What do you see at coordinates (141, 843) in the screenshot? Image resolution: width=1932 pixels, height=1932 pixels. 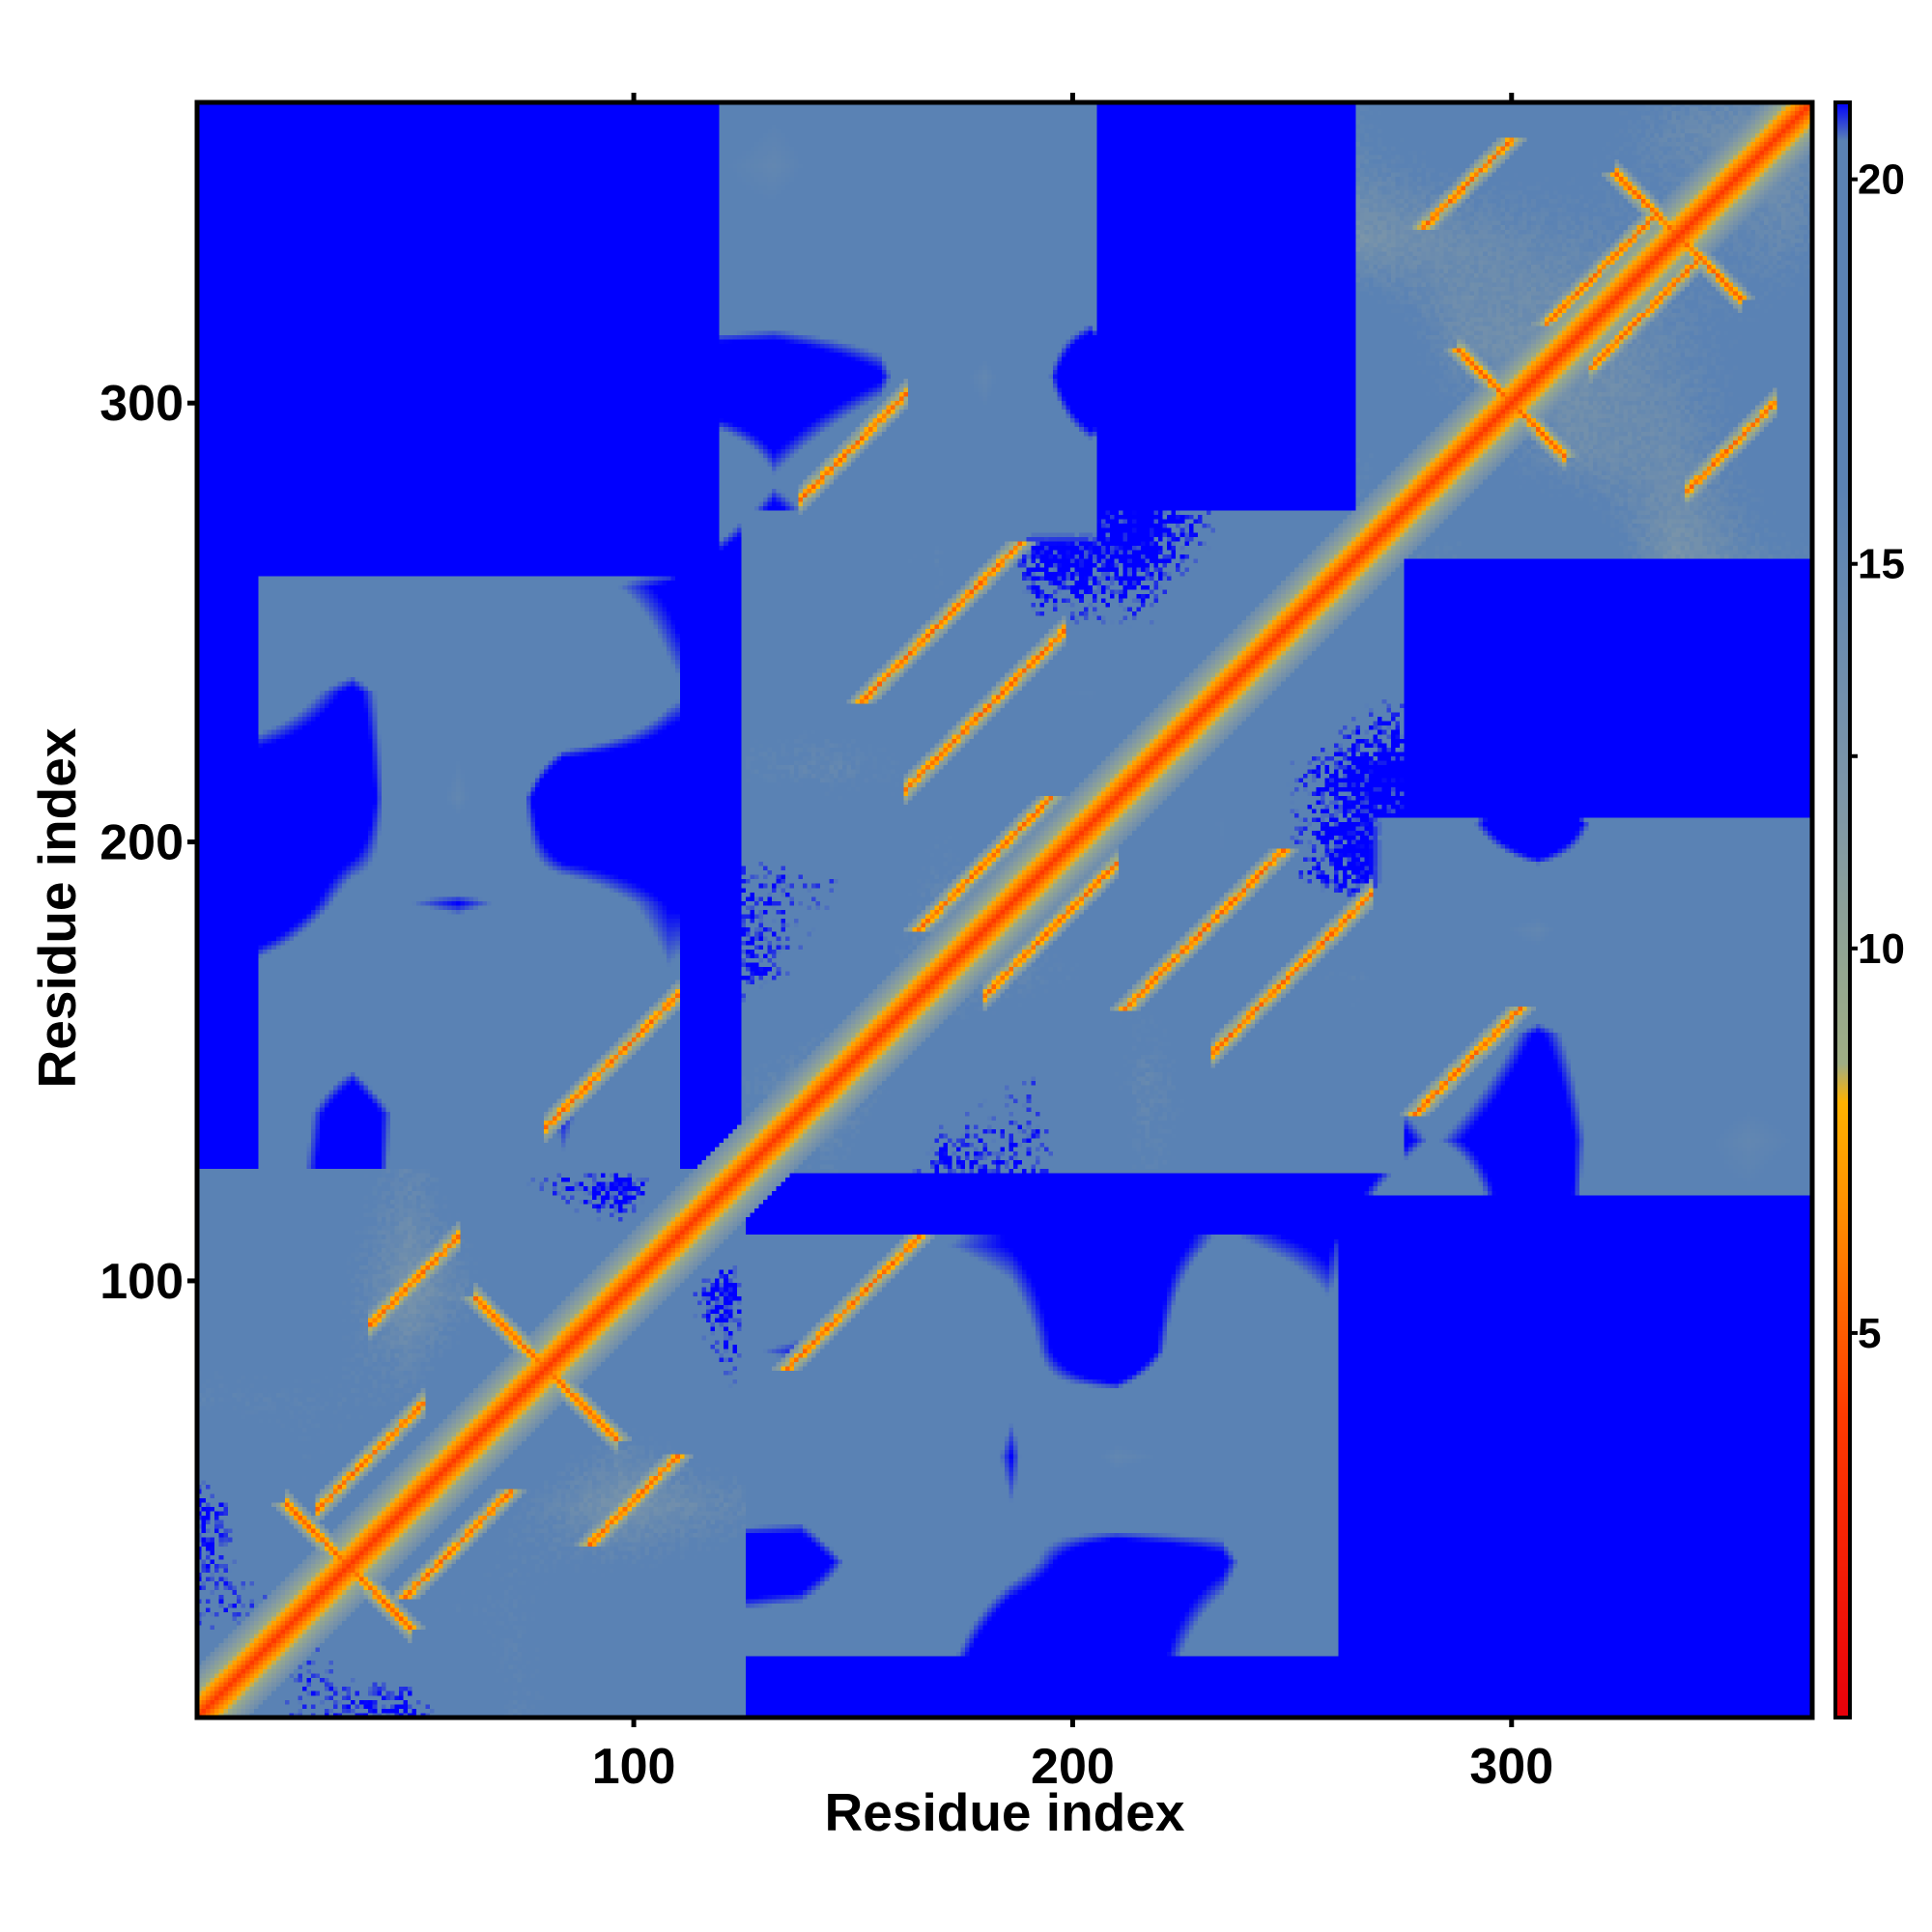 I see `y-tick-label: 200` at bounding box center [141, 843].